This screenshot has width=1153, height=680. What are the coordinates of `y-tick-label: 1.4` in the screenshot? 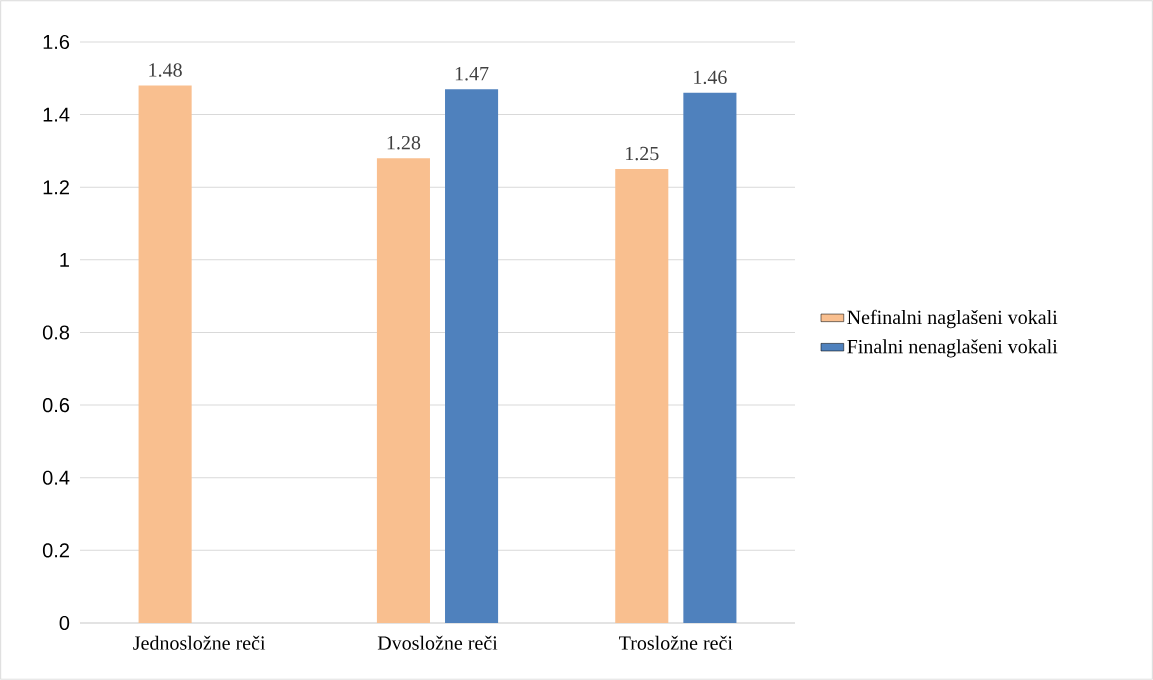 It's located at (56, 114).